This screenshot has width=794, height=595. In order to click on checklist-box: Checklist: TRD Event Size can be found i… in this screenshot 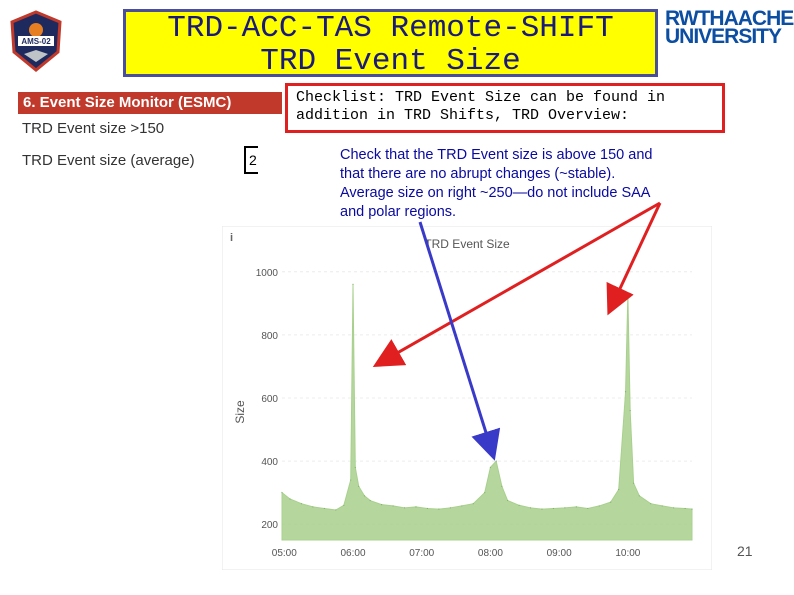, I will do `click(505, 108)`.